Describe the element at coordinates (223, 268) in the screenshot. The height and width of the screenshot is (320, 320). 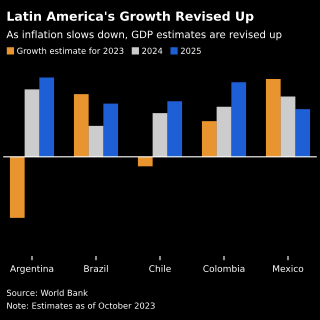
I see `x-tick-label: Colombia` at that location.